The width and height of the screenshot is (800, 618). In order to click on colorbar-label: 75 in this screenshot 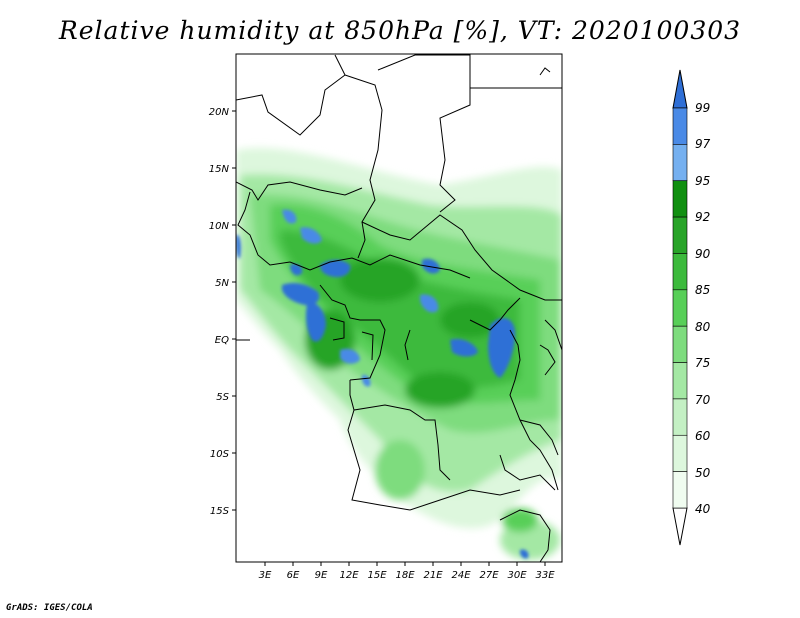, I will do `click(702, 363)`.